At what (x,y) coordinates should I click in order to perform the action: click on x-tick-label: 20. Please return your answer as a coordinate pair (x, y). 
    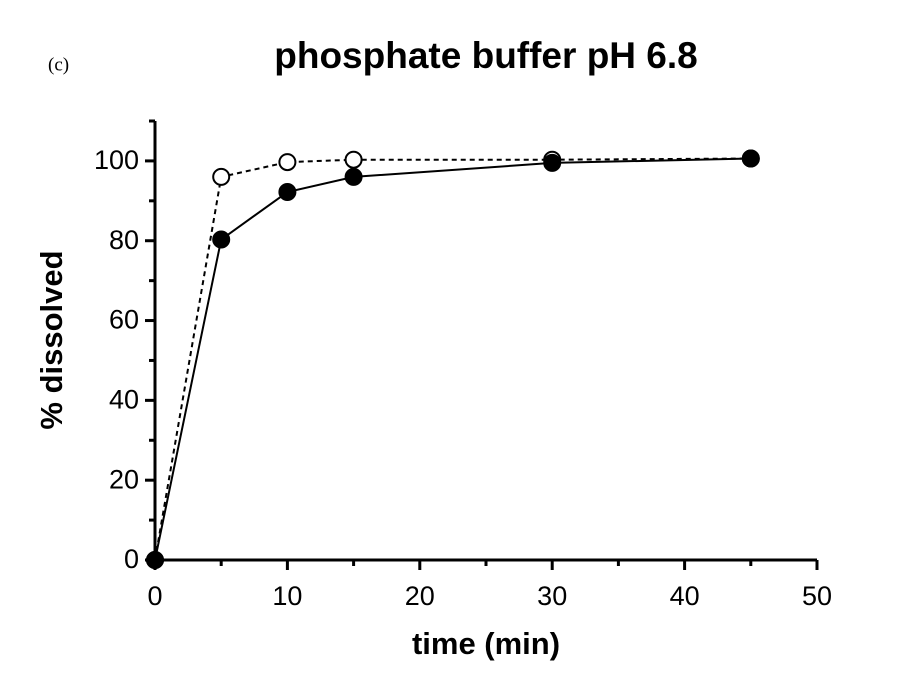
    Looking at the image, I should click on (420, 596).